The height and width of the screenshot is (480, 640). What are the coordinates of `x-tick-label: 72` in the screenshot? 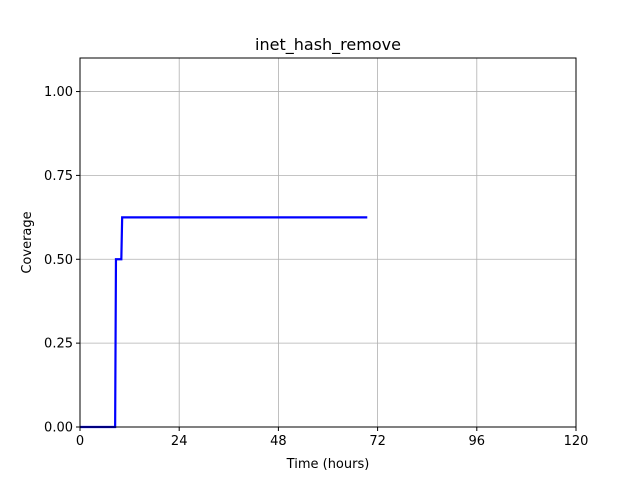 It's located at (377, 441).